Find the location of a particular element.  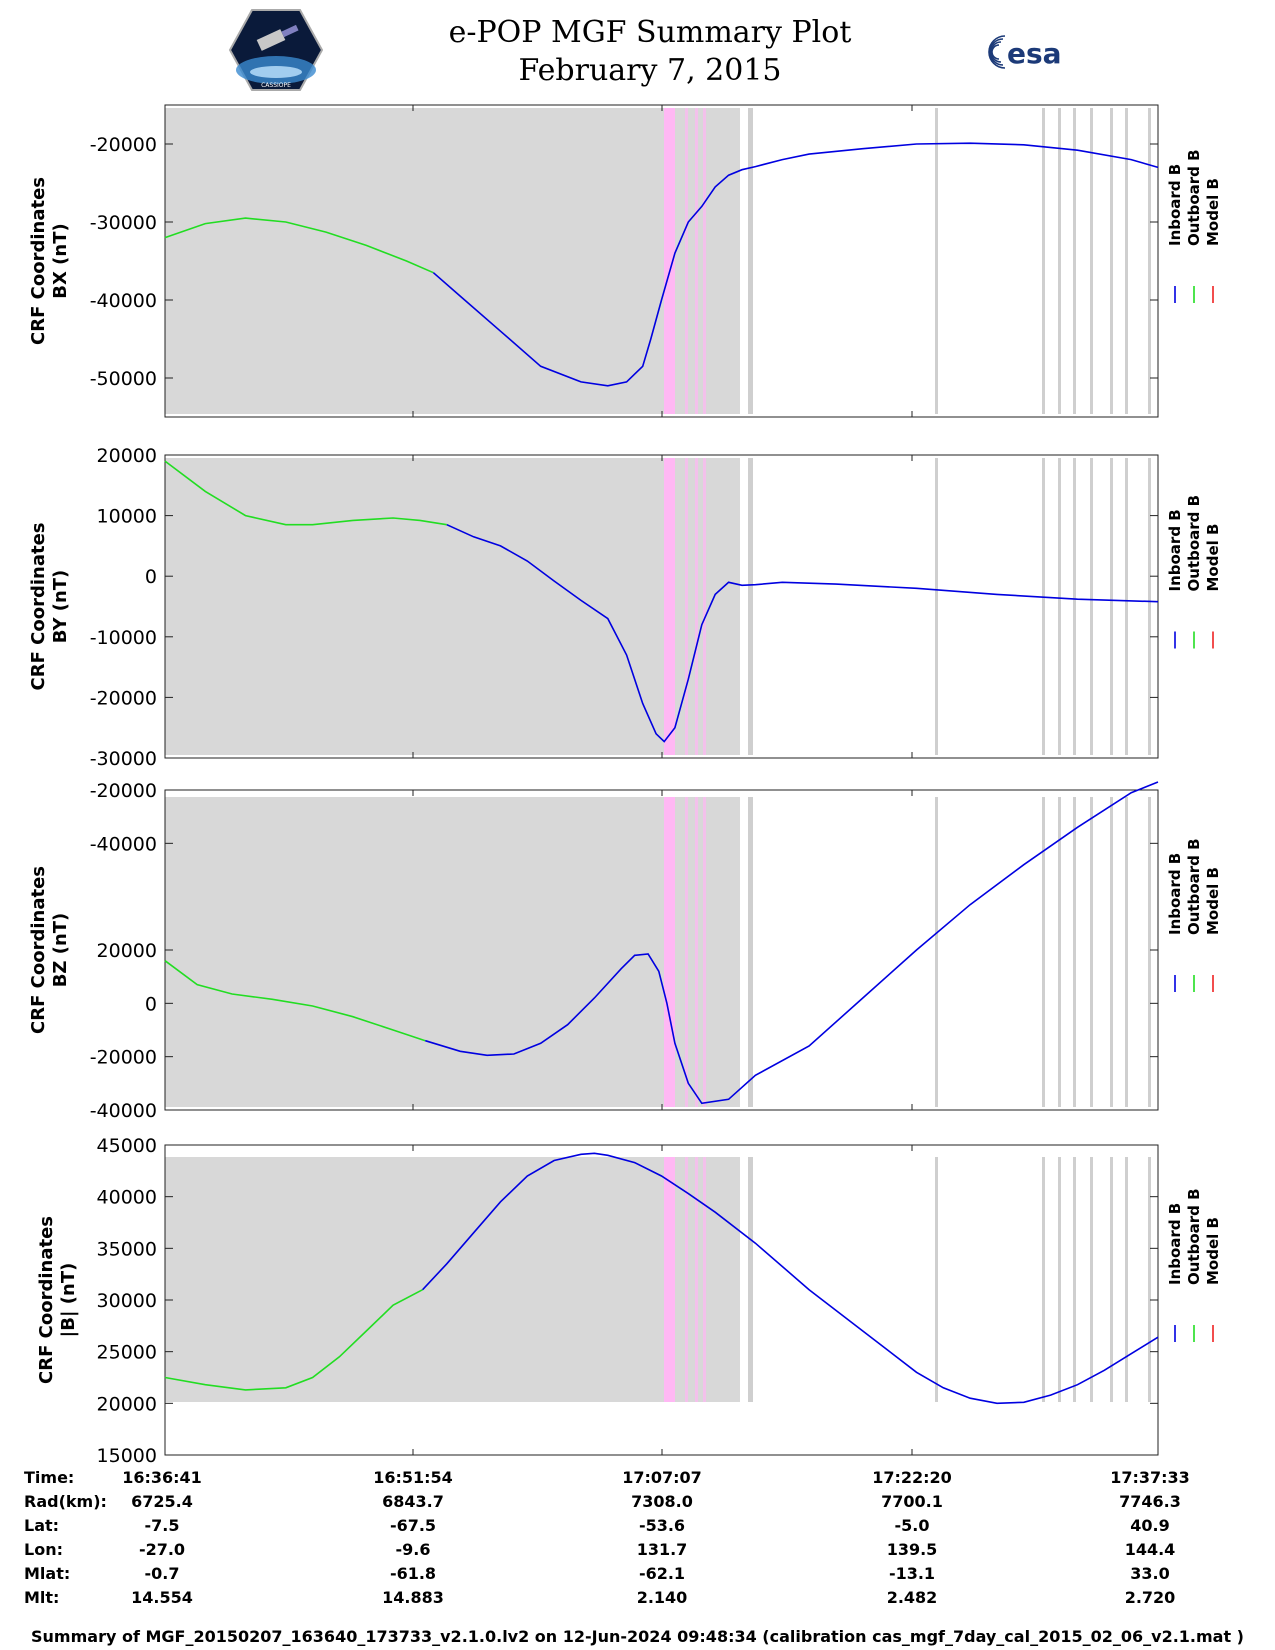

cassiope-logo: CASSIOPE is located at coordinates (276, 52).